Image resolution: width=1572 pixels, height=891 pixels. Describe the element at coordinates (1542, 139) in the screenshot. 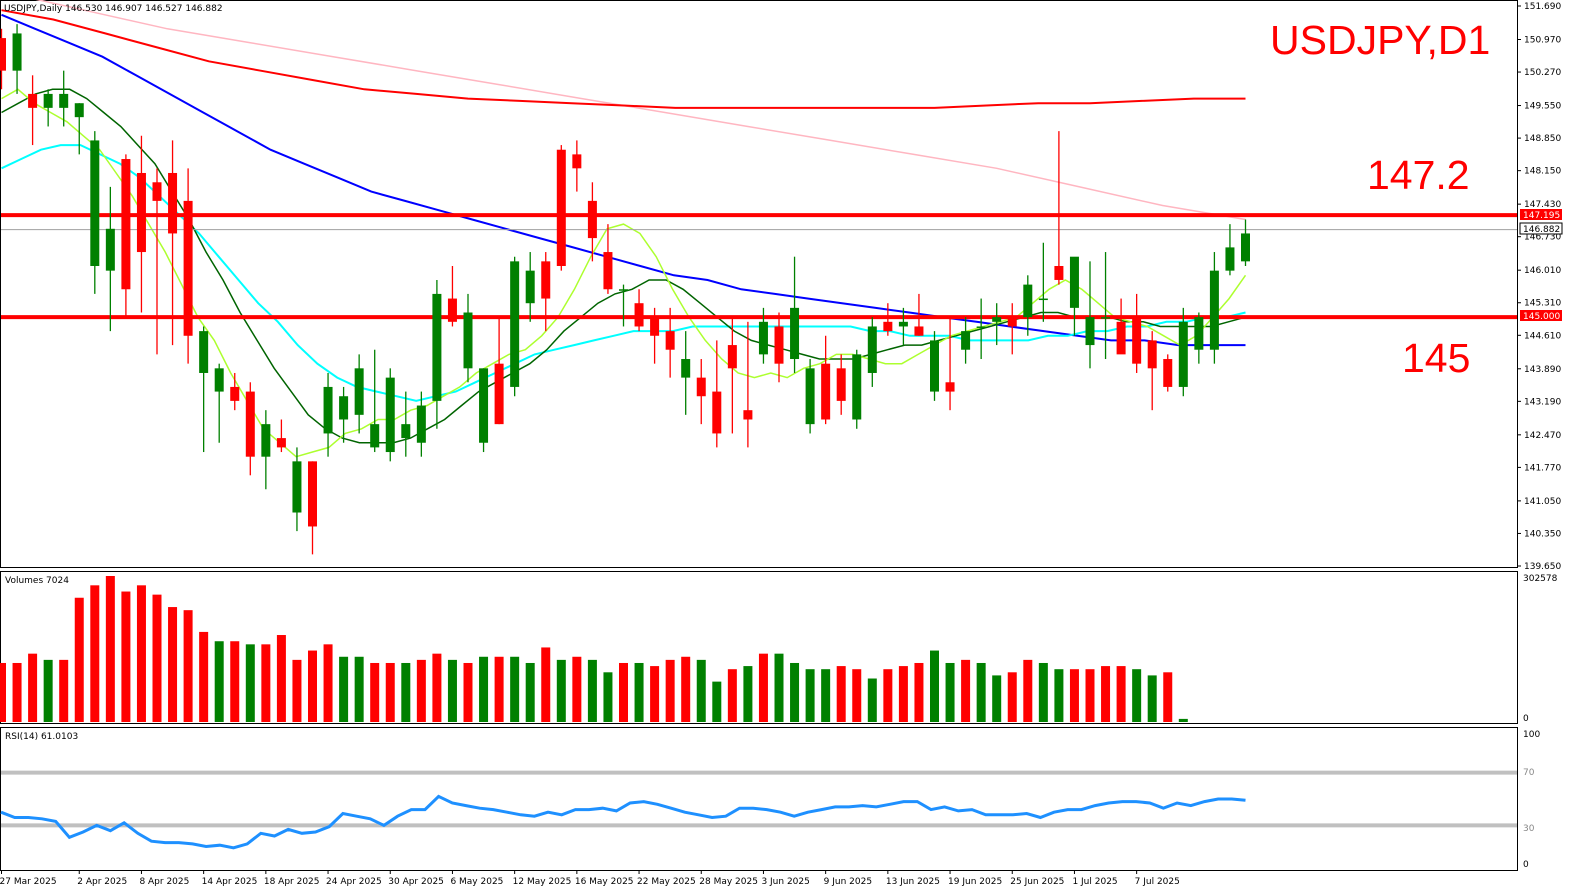

I see `y-tick-label: 148.850` at that location.